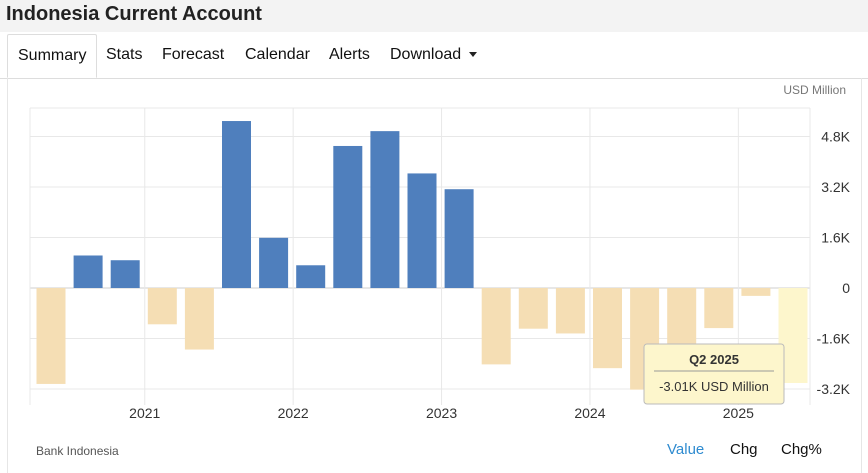  What do you see at coordinates (834, 389) in the screenshot?
I see `y-tick-label: -3.2K` at bounding box center [834, 389].